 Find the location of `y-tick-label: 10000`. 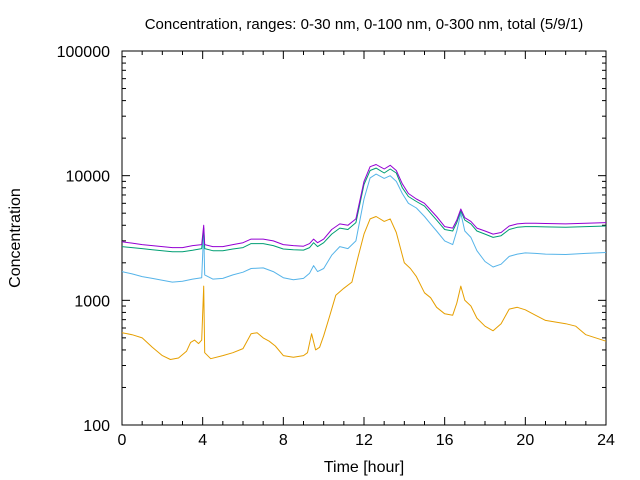

y-tick-label: 10000 is located at coordinates (88, 177).